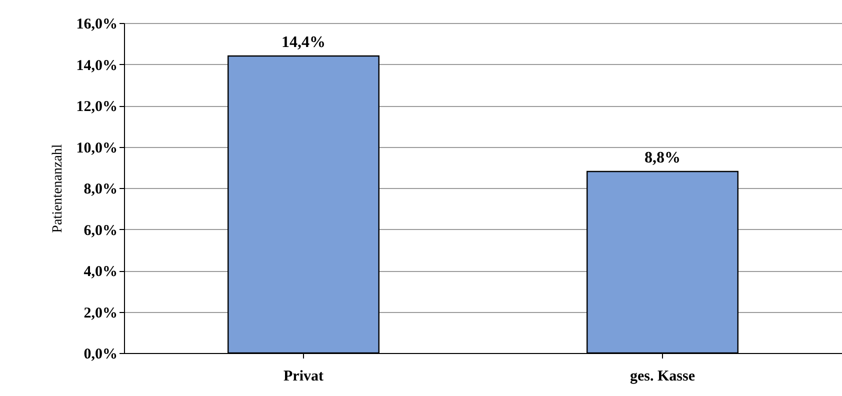  What do you see at coordinates (101, 230) in the screenshot?
I see `y-tick-label: 6,0%` at bounding box center [101, 230].